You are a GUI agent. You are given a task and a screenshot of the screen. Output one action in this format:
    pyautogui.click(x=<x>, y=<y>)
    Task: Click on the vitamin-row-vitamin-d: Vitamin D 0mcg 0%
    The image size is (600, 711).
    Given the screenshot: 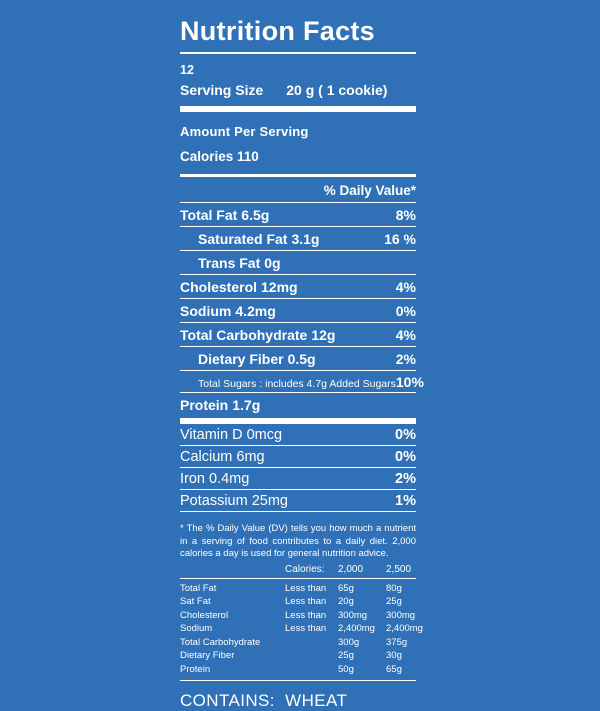 What is the action you would take?
    pyautogui.click(x=298, y=435)
    